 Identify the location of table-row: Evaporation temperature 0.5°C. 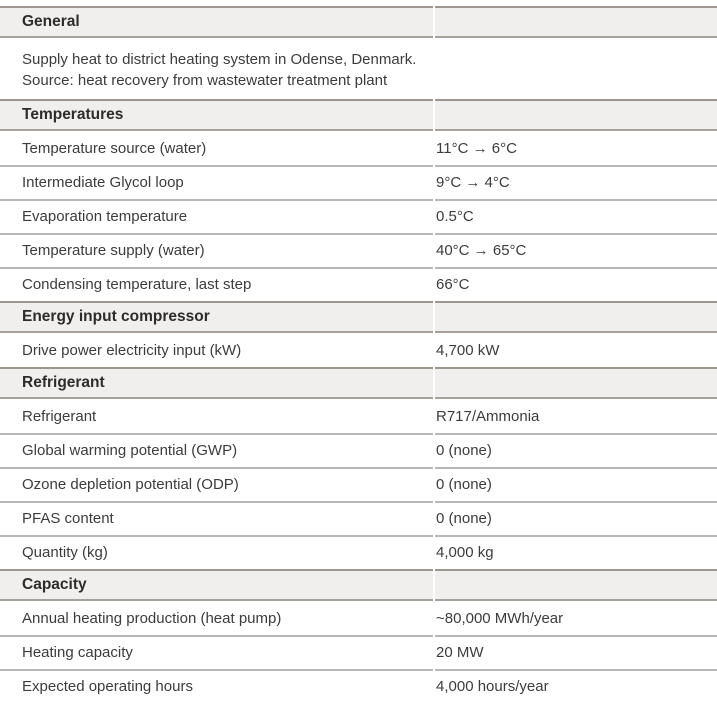
(358, 216).